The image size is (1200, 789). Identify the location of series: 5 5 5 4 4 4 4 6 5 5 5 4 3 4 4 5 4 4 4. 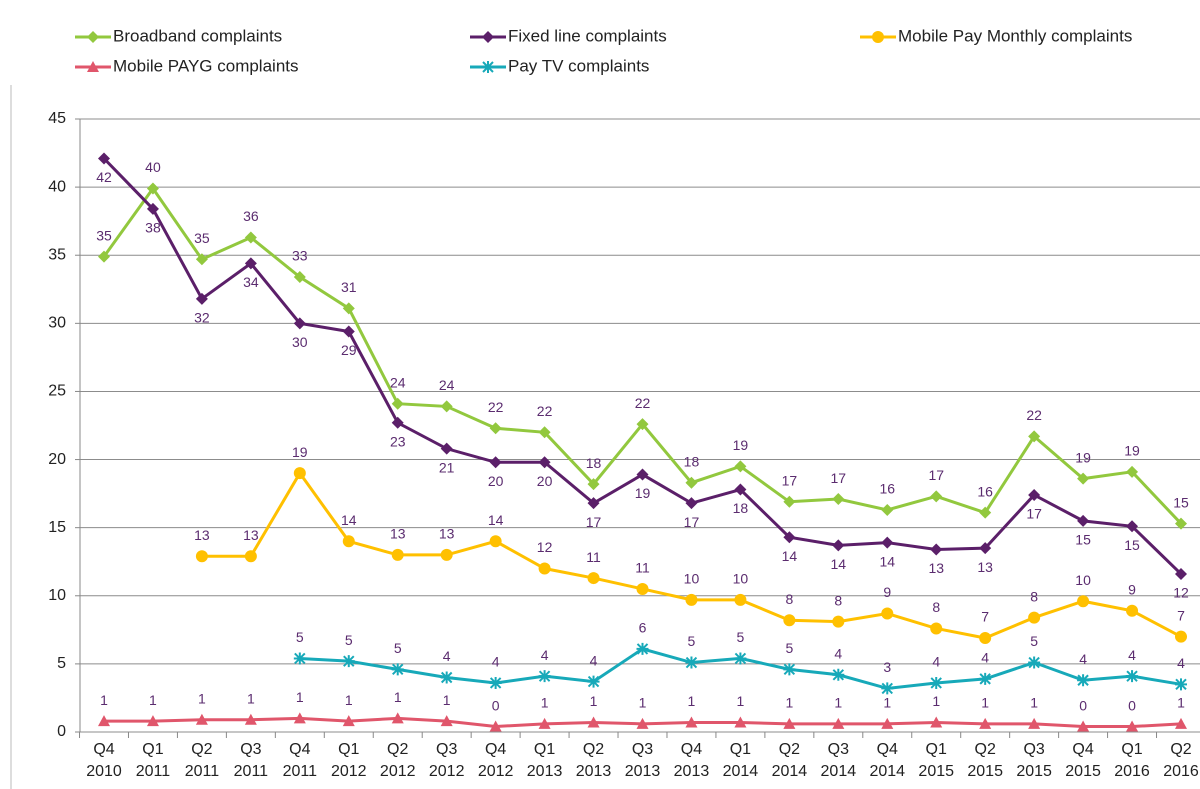
(740, 657).